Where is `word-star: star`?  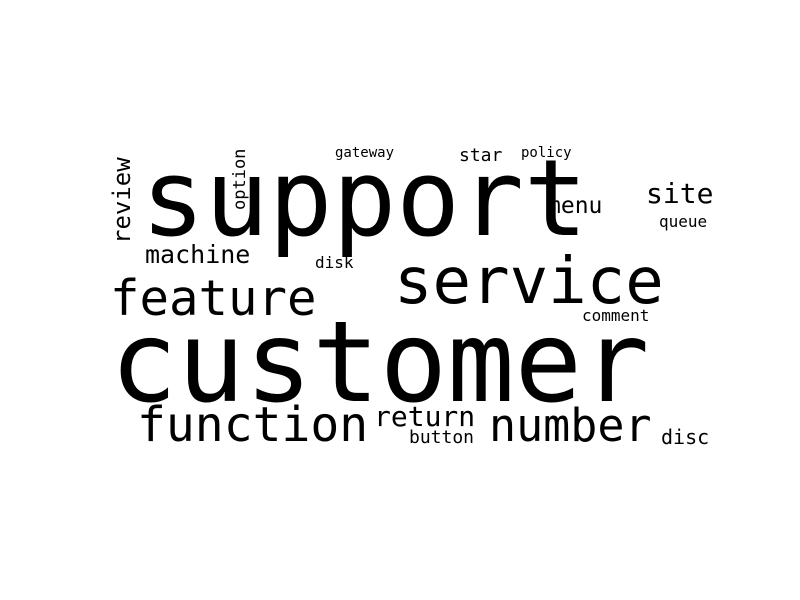 word-star: star is located at coordinates (481, 155).